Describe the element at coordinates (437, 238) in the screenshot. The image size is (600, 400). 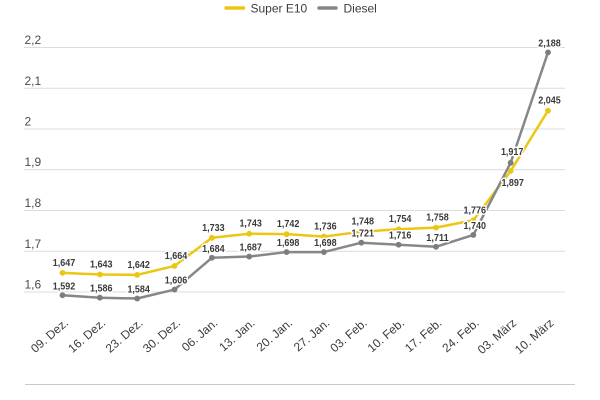
I see `svg-text: 1,711` at that location.